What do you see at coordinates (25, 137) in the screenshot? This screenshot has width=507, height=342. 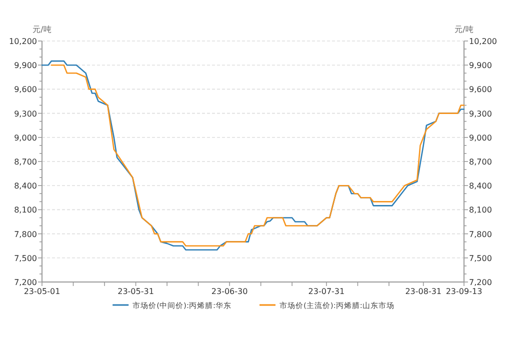 I see `y-tick-label: 9,000` at bounding box center [25, 137].